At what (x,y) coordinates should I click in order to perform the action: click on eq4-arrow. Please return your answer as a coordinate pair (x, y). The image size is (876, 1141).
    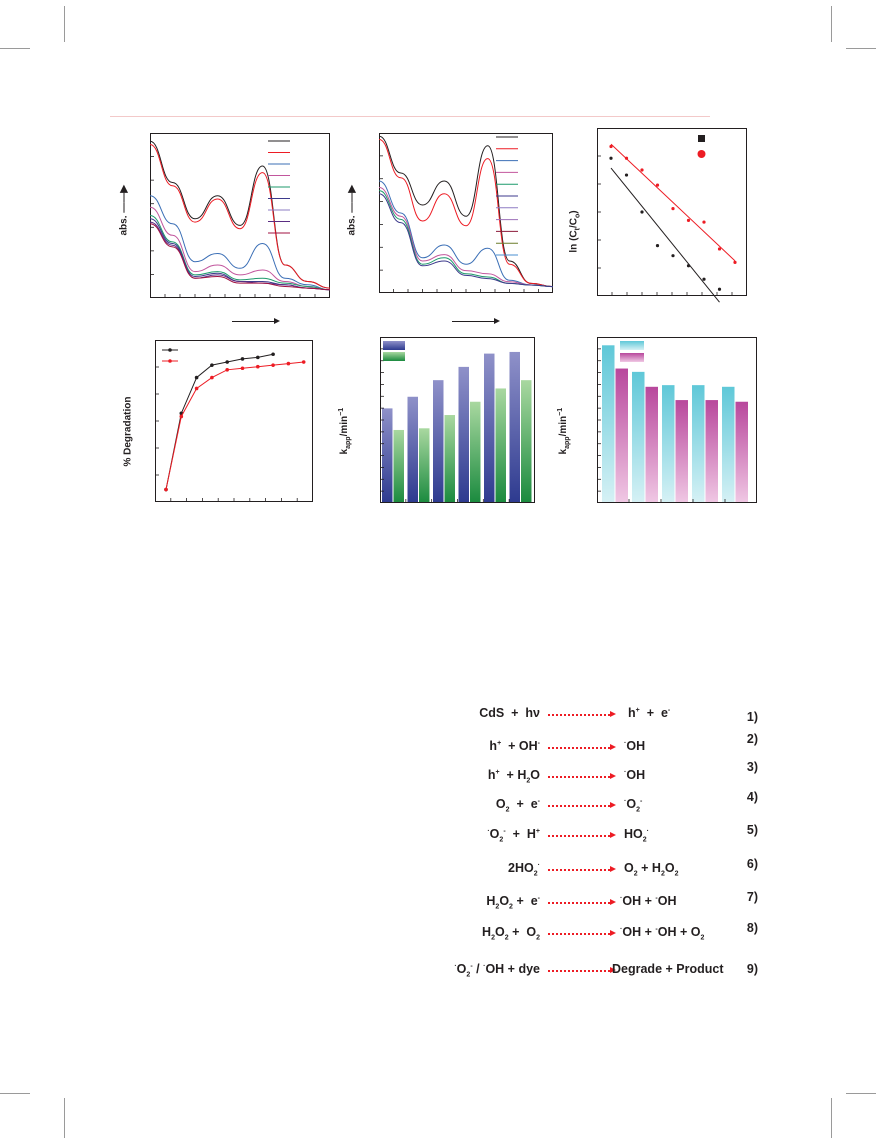
    Looking at the image, I should click on (582, 805).